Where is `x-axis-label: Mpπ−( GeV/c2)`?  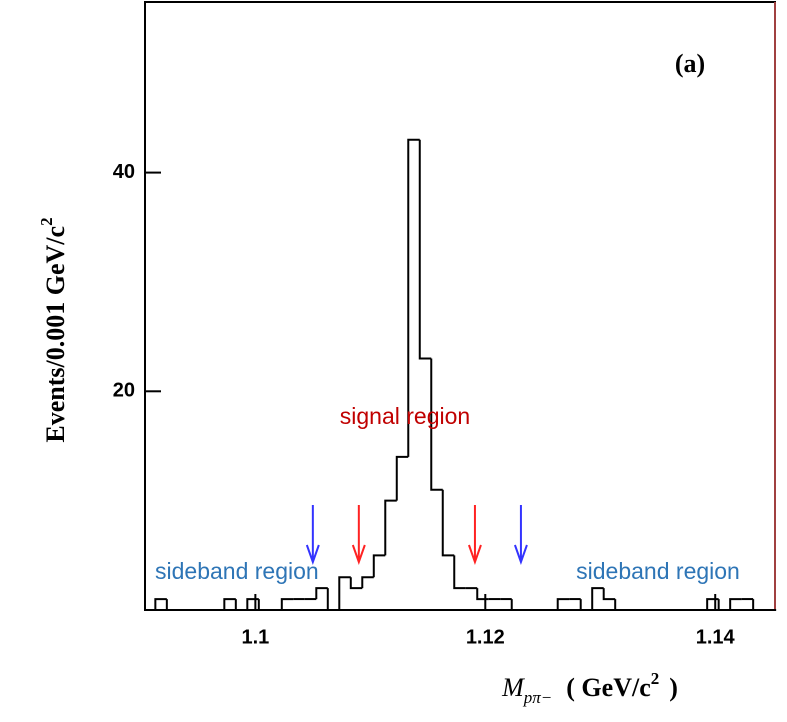 x-axis-label: Mpπ−( GeV/c2) is located at coordinates (589, 688).